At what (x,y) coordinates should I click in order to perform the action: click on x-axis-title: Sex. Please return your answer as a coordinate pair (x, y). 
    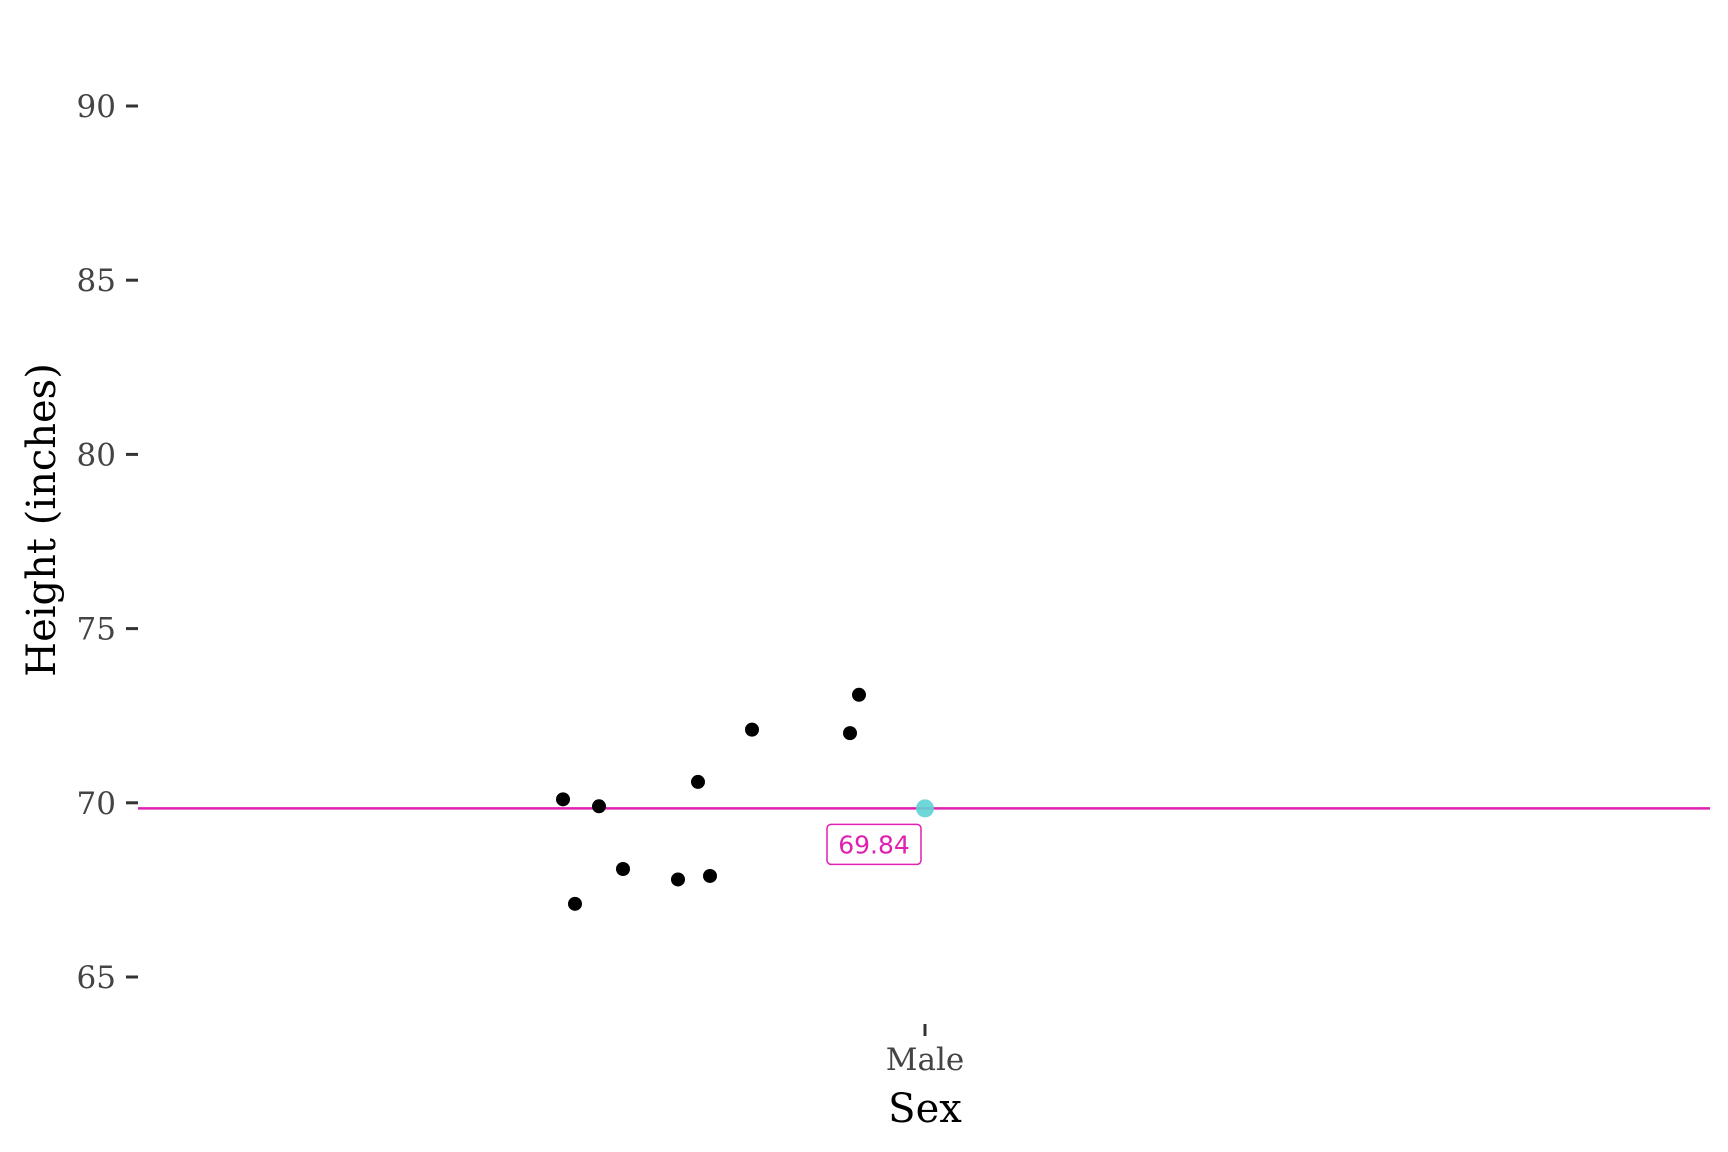
    Looking at the image, I should click on (925, 1109).